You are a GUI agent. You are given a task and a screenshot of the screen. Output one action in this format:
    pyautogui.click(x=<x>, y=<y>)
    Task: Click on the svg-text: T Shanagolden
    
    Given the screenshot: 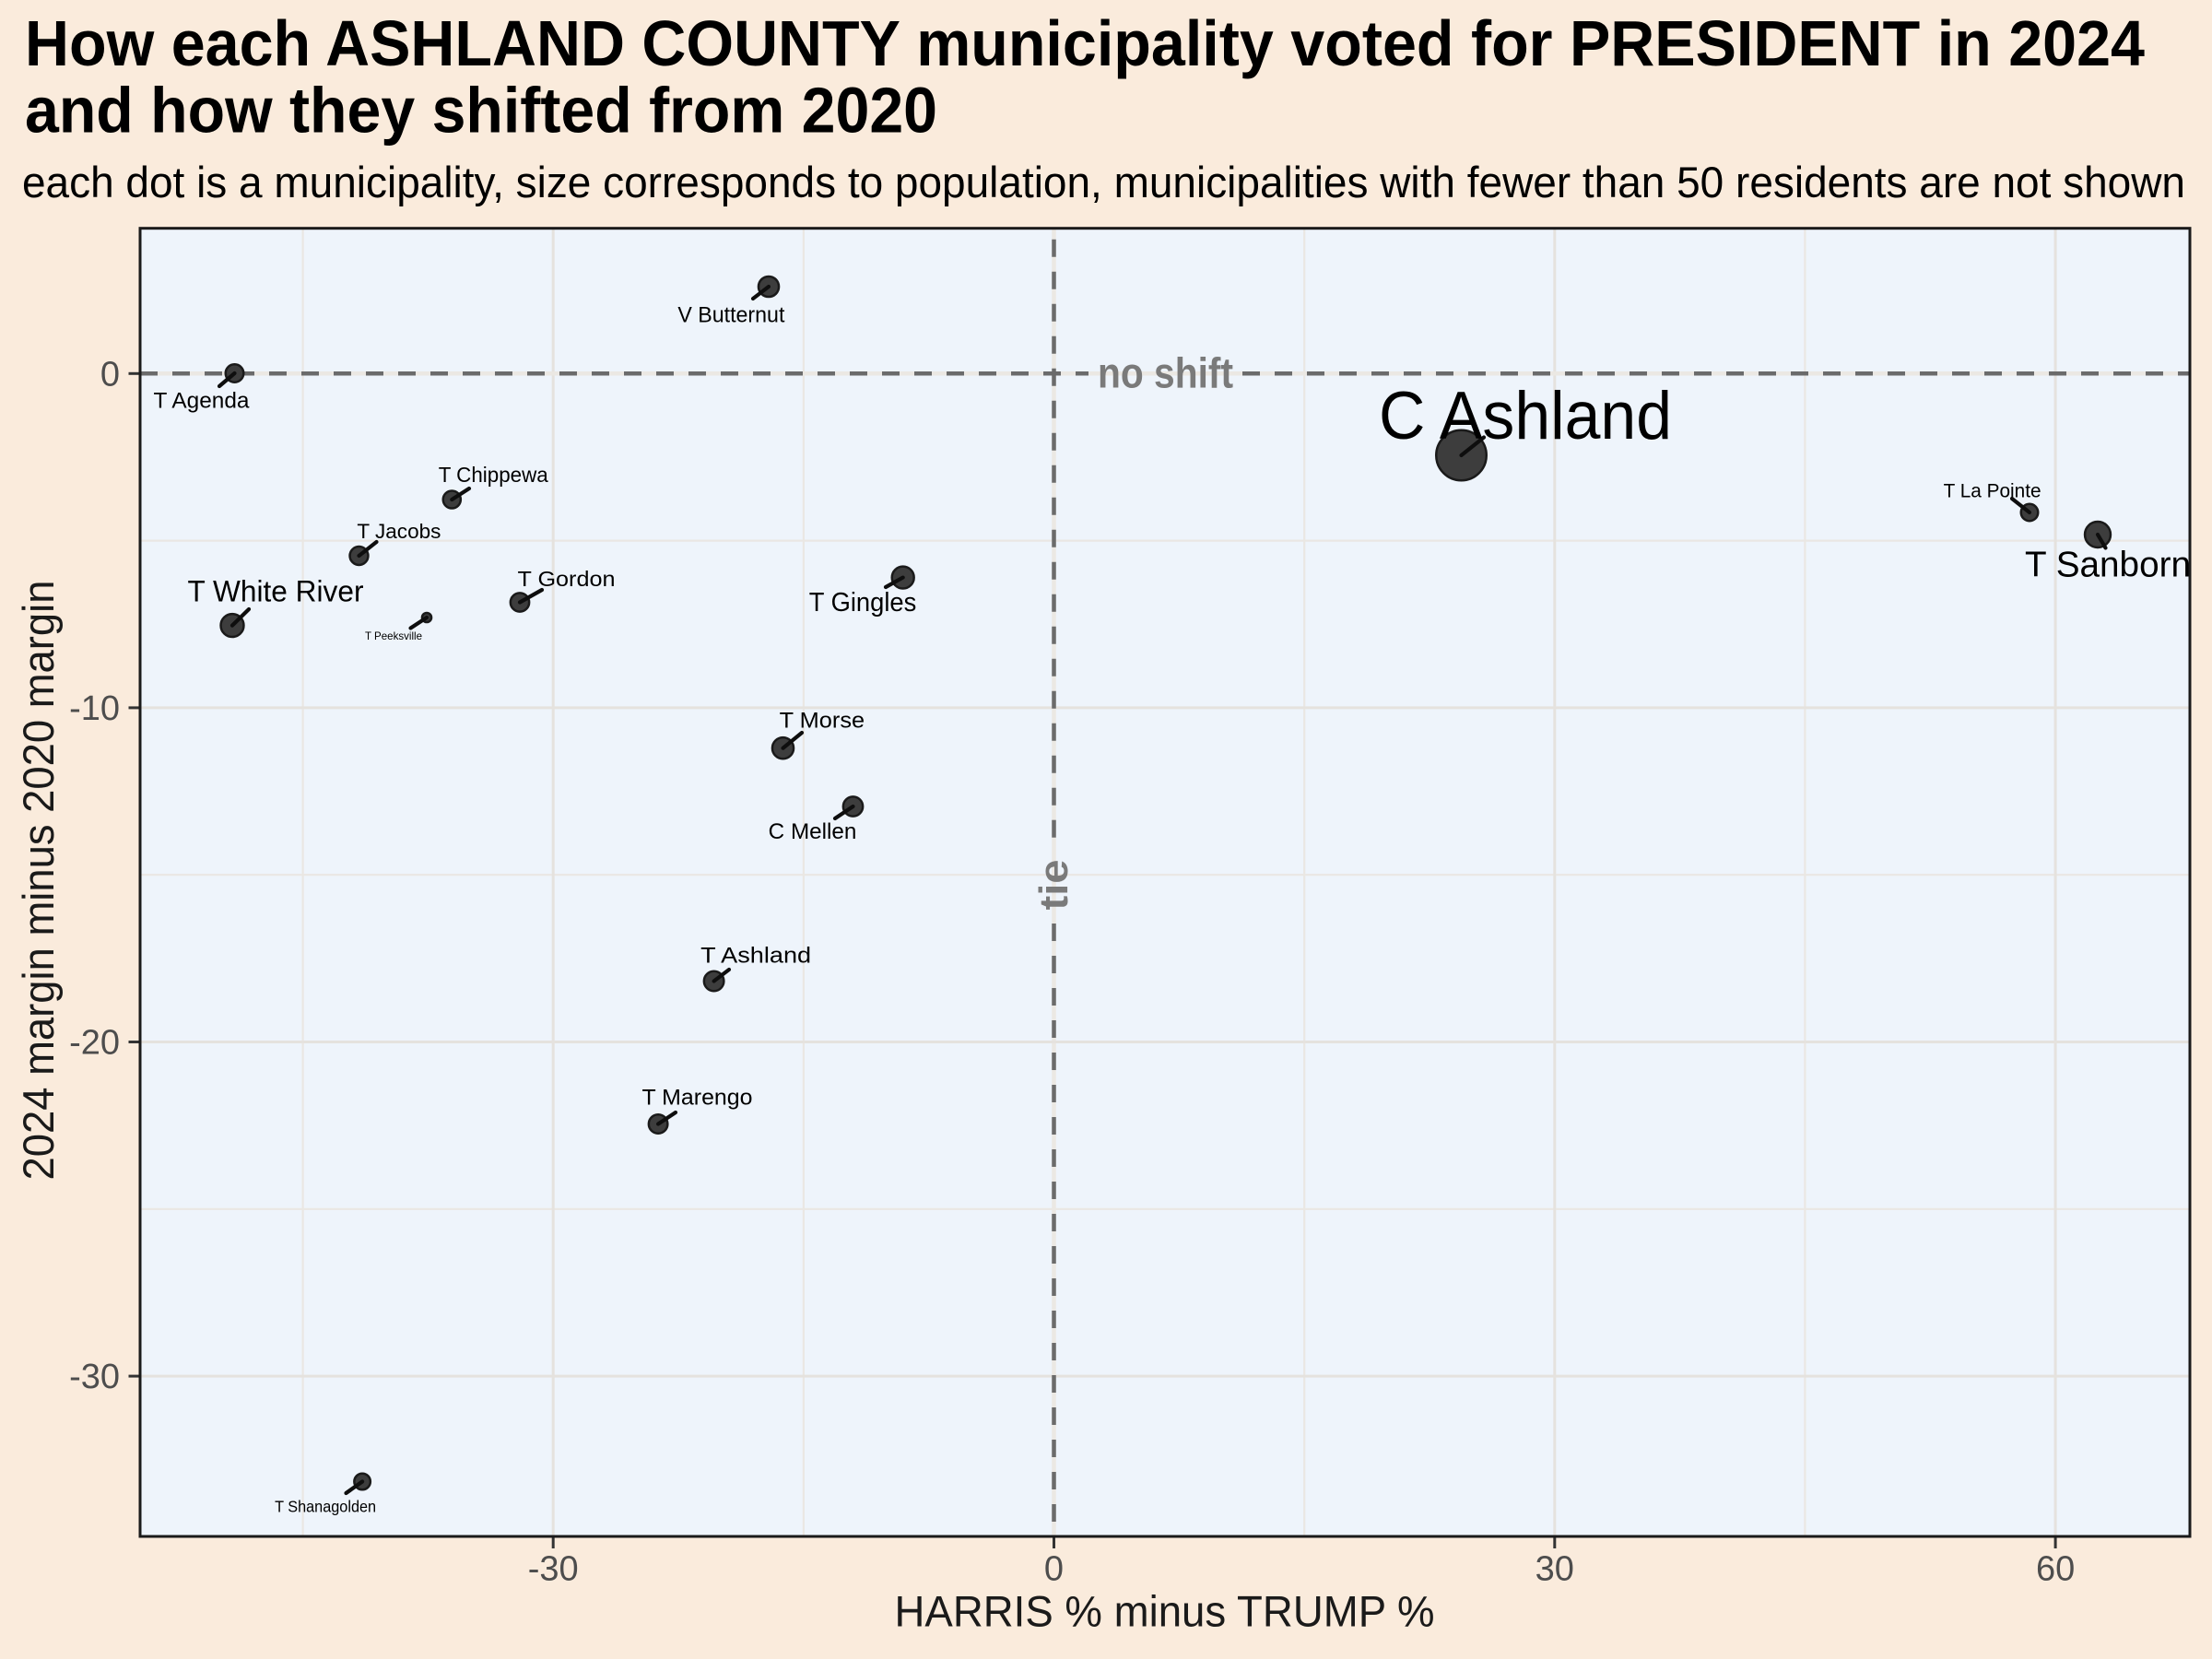 What is the action you would take?
    pyautogui.click(x=325, y=1507)
    